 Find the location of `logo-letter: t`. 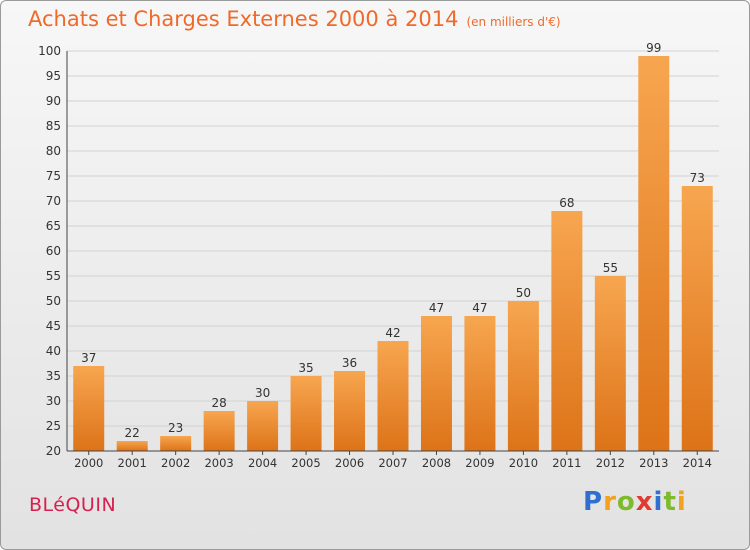

logo-letter: t is located at coordinates (670, 502).